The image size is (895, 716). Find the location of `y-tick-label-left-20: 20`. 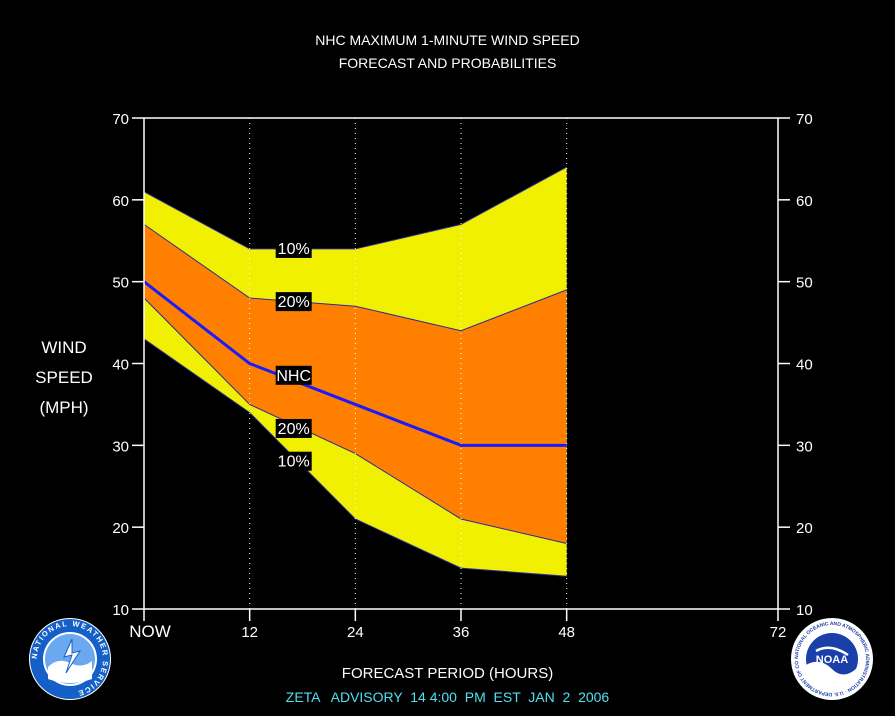

y-tick-label-left-20: 20 is located at coordinates (120, 528).